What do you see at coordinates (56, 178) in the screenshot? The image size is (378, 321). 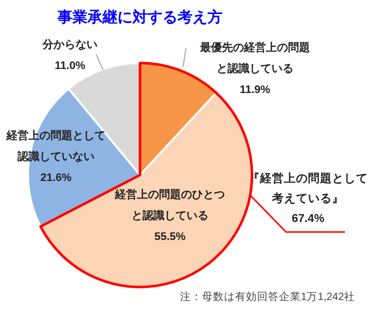 I see `data-label: 21.6%` at bounding box center [56, 178].